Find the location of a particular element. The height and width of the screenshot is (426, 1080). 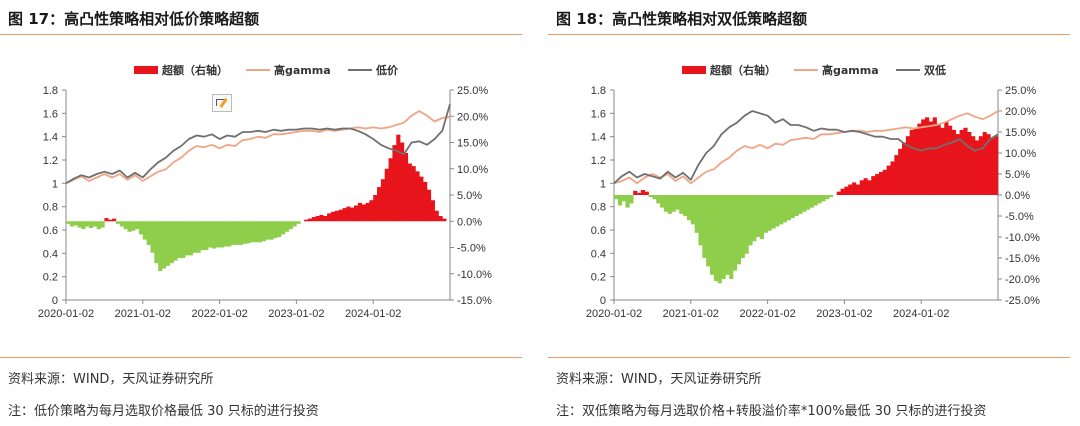

left-tick-label: 1.8 is located at coordinates (598, 91).